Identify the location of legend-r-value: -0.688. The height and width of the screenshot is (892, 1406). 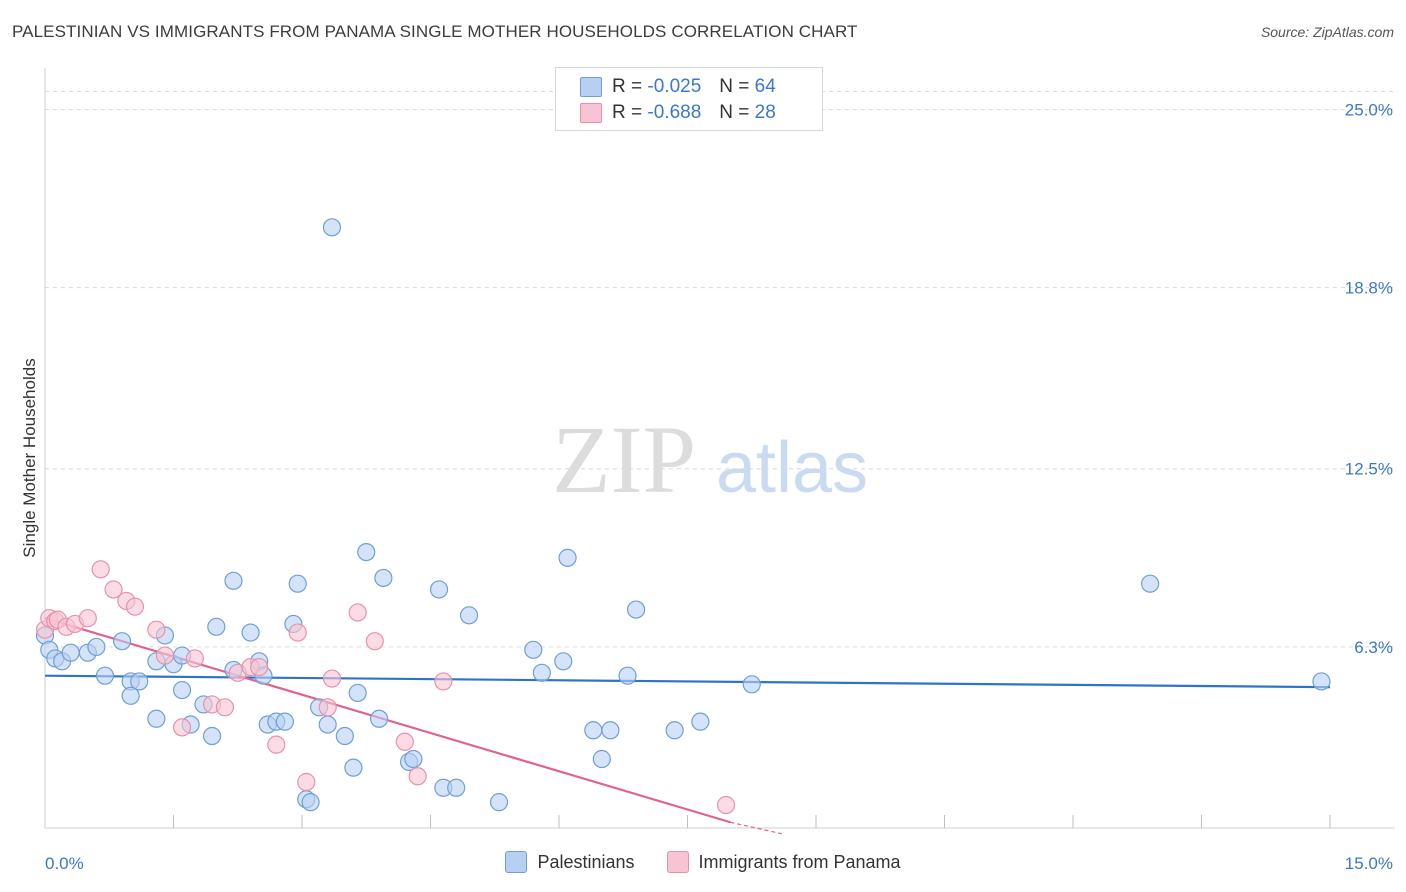
(674, 112).